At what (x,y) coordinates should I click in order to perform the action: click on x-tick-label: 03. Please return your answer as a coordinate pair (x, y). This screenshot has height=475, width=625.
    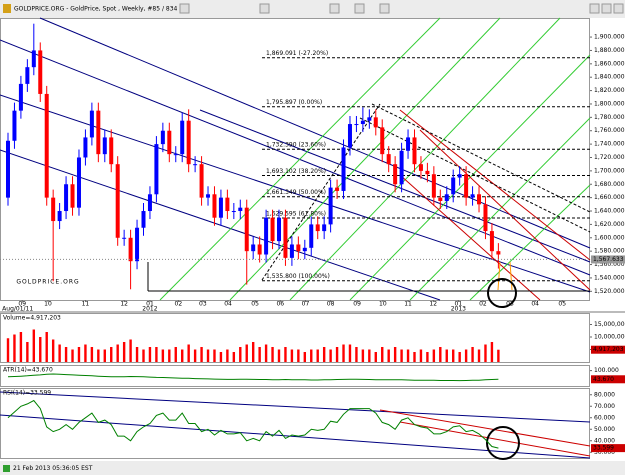
    Looking at the image, I should click on (510, 304).